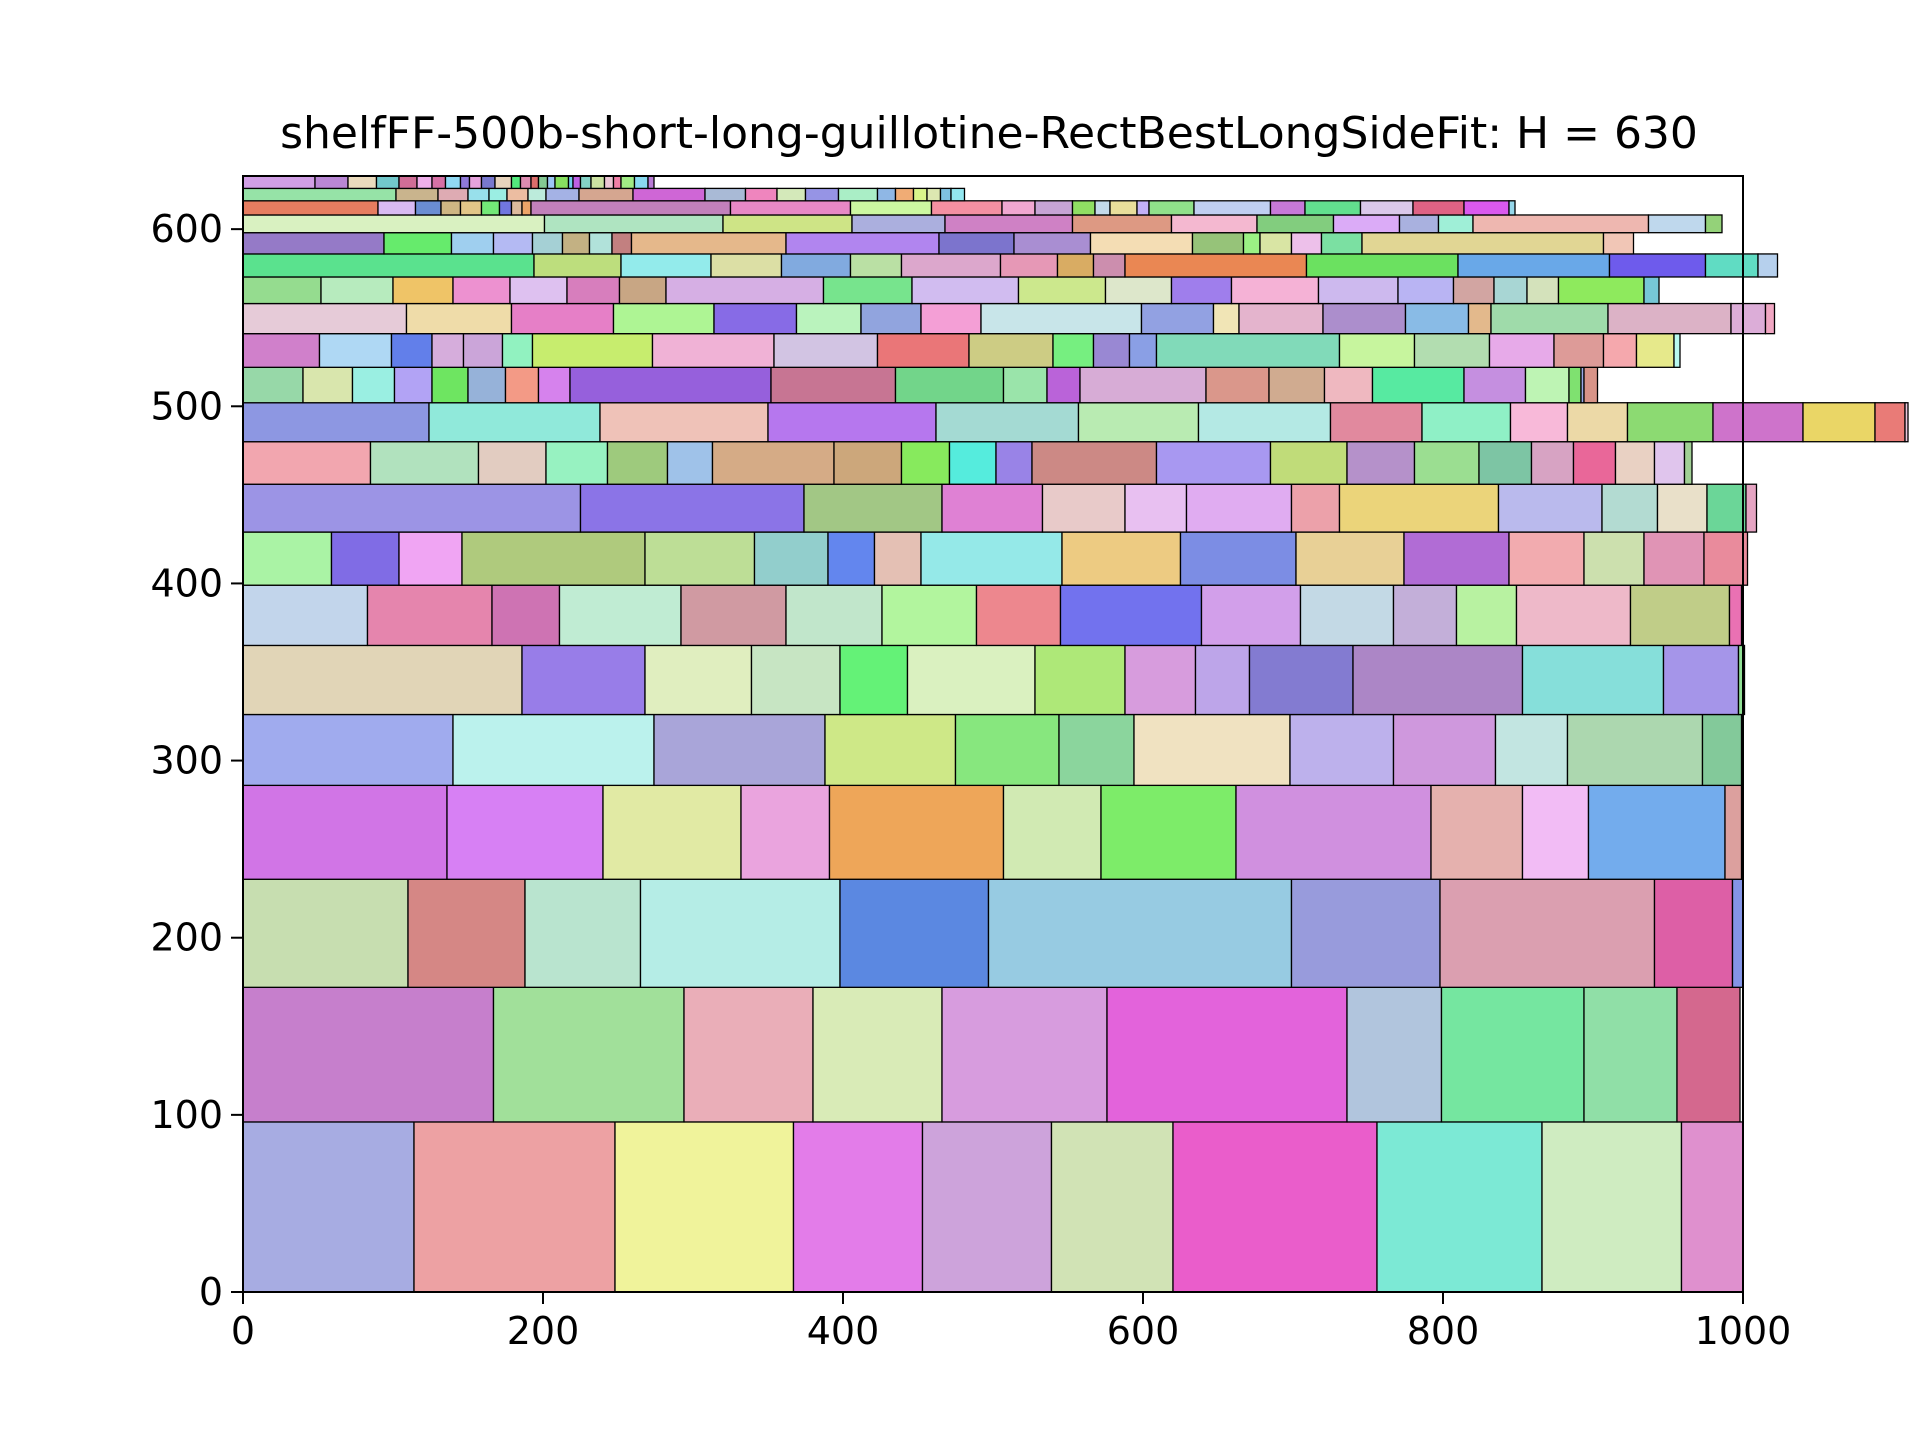 Image resolution: width=1920 pixels, height=1440 pixels. What do you see at coordinates (843, 1331) in the screenshot?
I see `x-tick-label: 400` at bounding box center [843, 1331].